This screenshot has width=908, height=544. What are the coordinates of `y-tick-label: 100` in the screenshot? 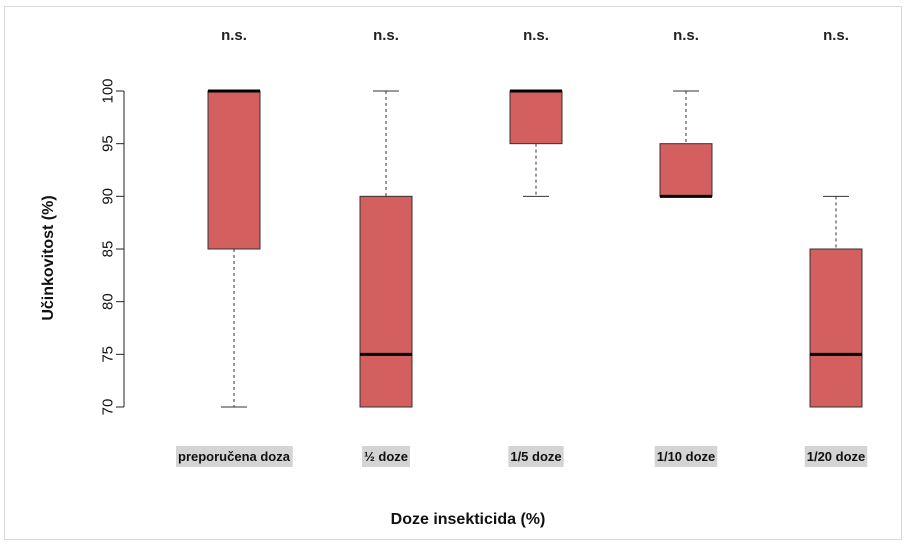 It's located at (107, 90).